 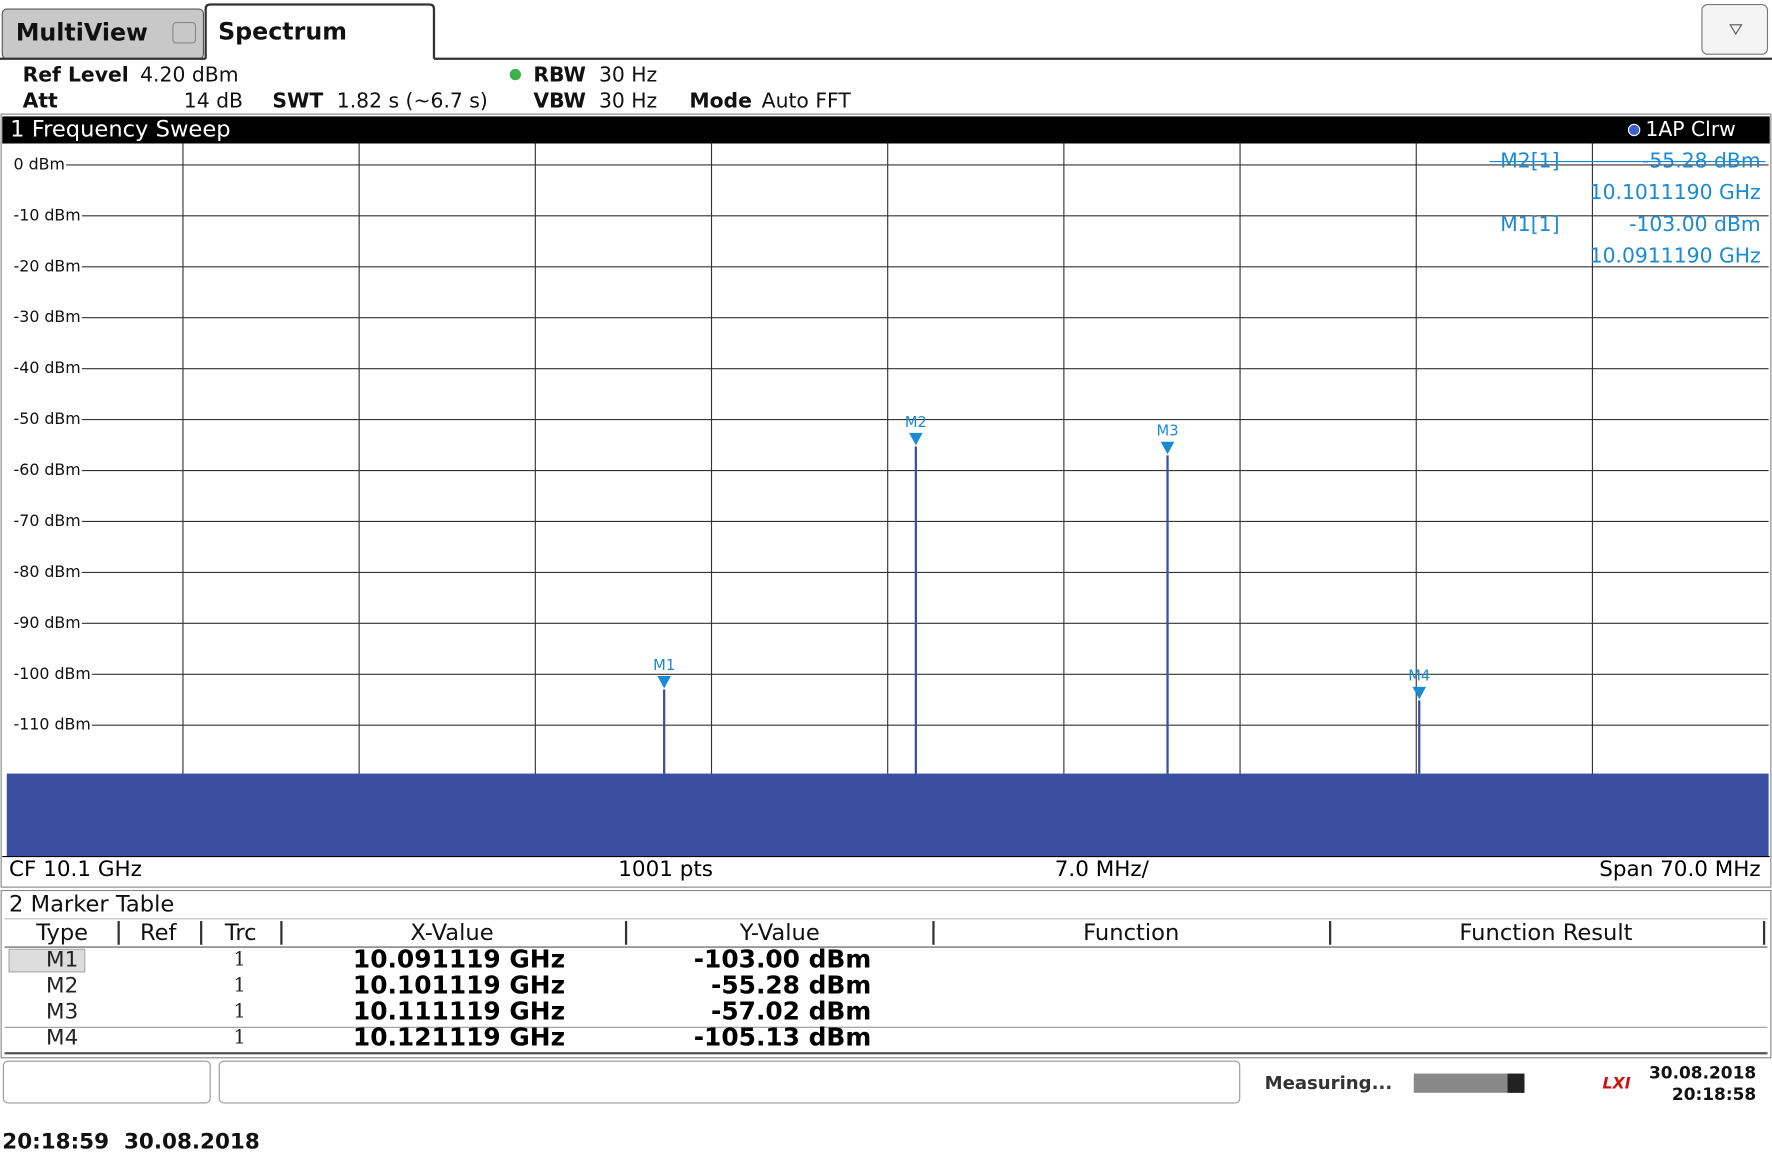 I want to click on cell-type: M2, so click(x=62, y=986).